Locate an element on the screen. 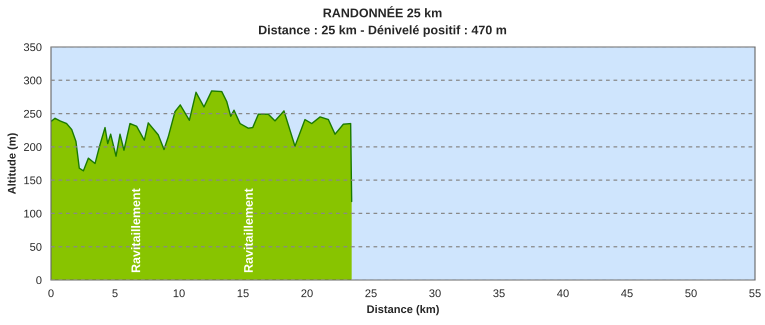 This screenshot has height=325, width=765. x-tick-label: 20 is located at coordinates (307, 293).